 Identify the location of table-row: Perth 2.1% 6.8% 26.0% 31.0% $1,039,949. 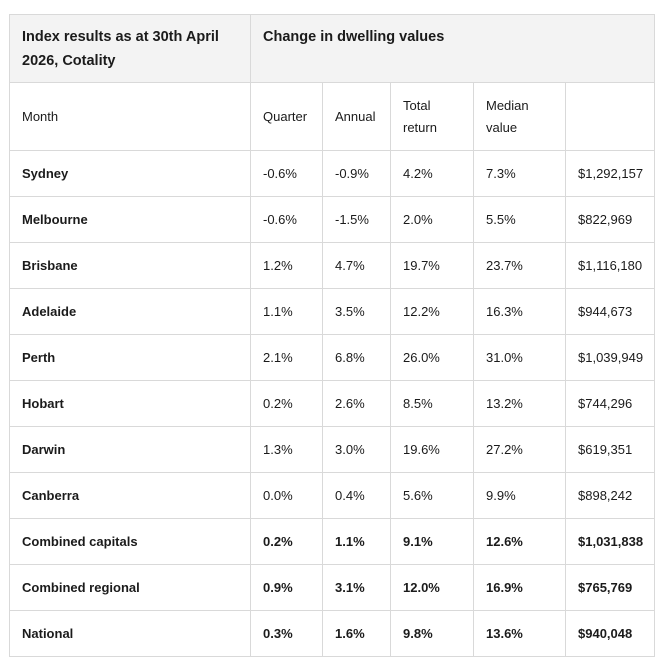
(332, 357).